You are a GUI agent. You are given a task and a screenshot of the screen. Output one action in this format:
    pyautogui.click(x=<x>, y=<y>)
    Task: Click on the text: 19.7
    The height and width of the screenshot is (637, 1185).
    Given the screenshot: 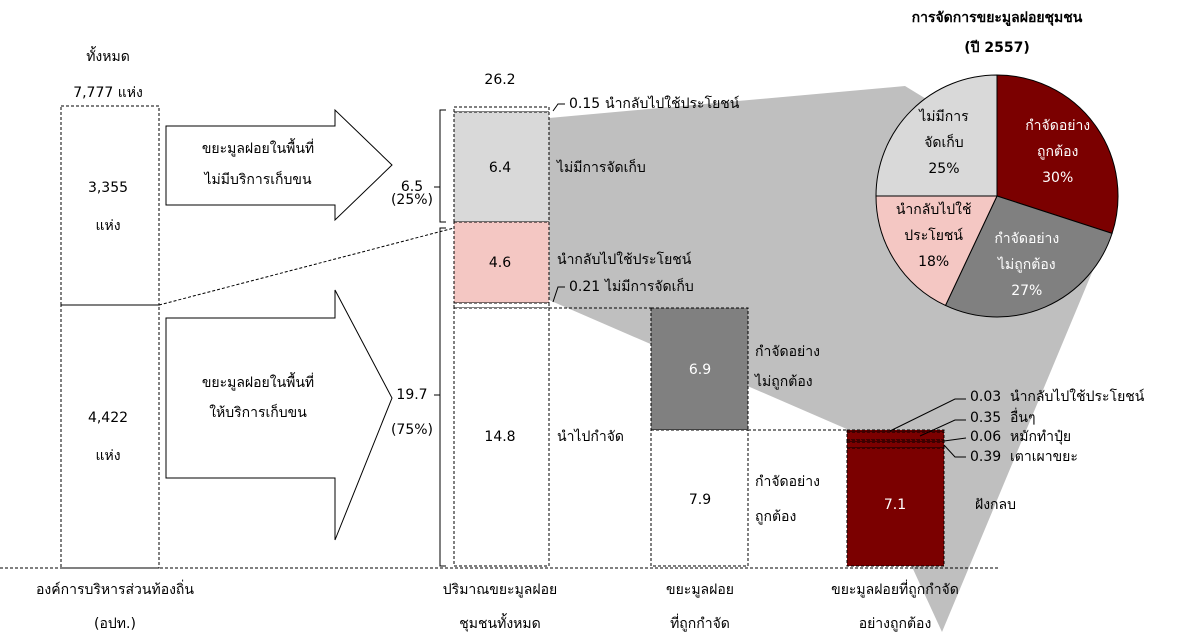 What is the action you would take?
    pyautogui.click(x=411, y=395)
    